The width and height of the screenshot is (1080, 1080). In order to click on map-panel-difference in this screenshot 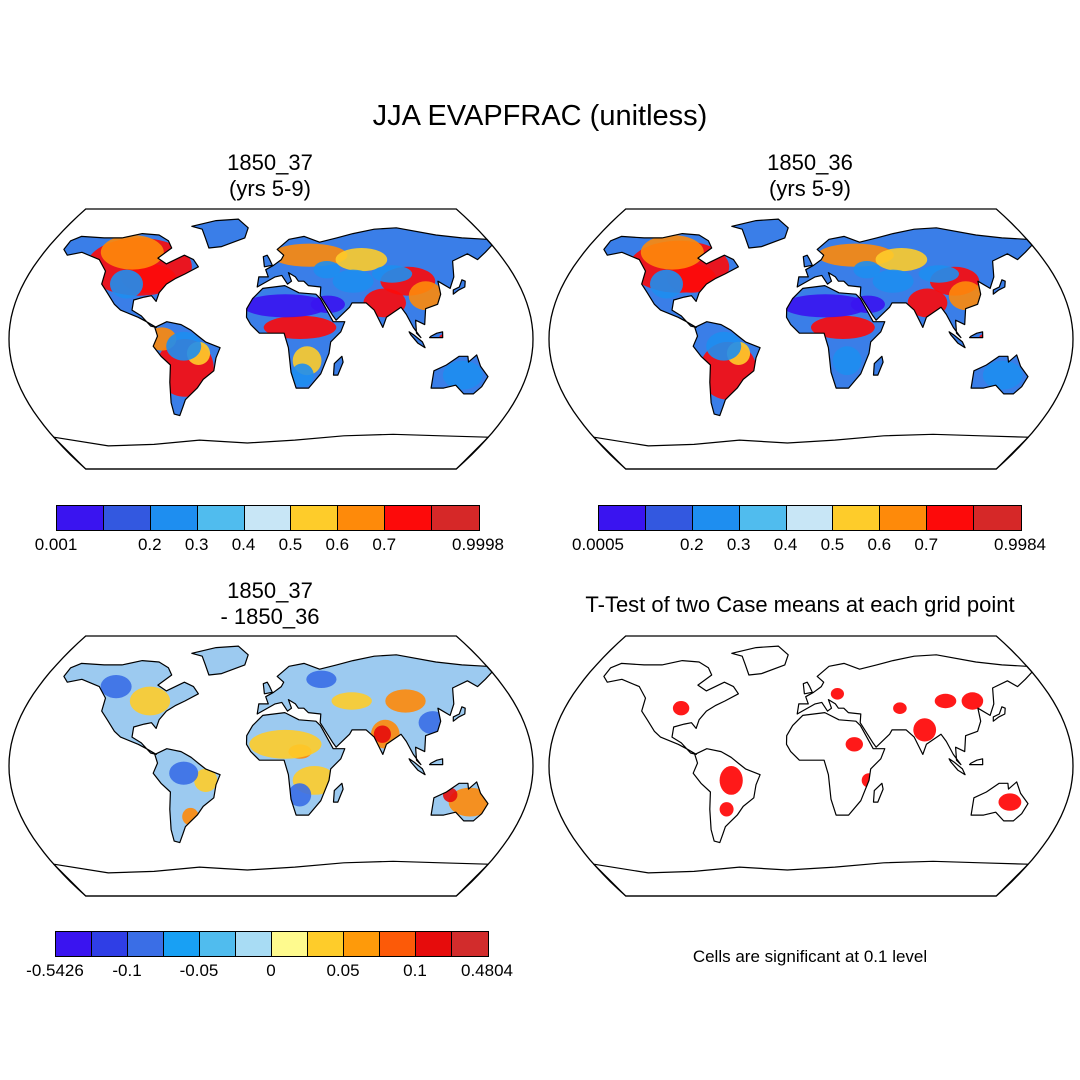, I will do `click(271, 766)`.